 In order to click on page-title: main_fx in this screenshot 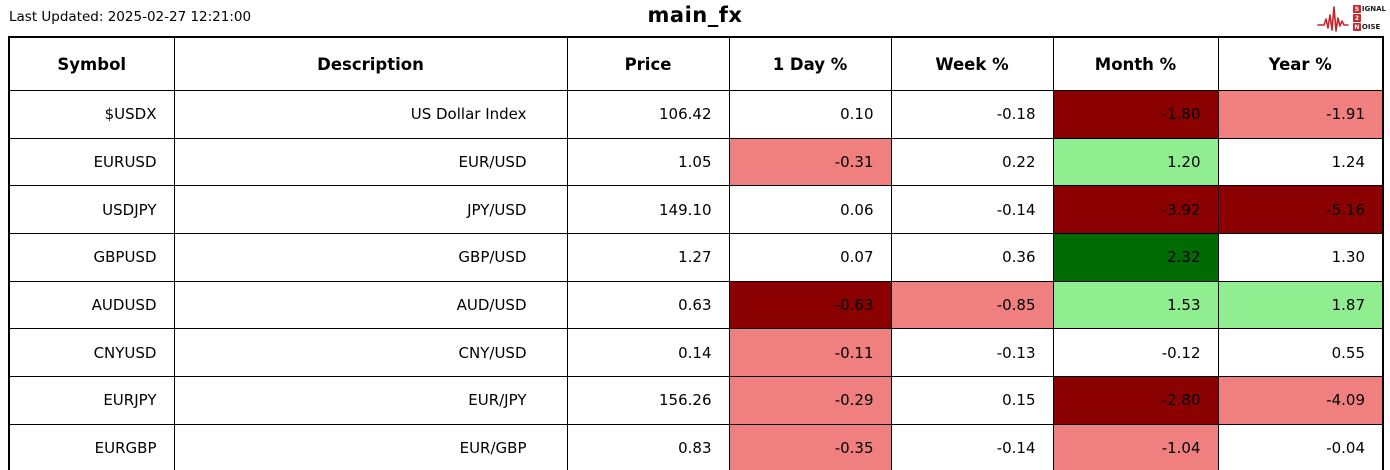, I will do `click(695, 15)`.